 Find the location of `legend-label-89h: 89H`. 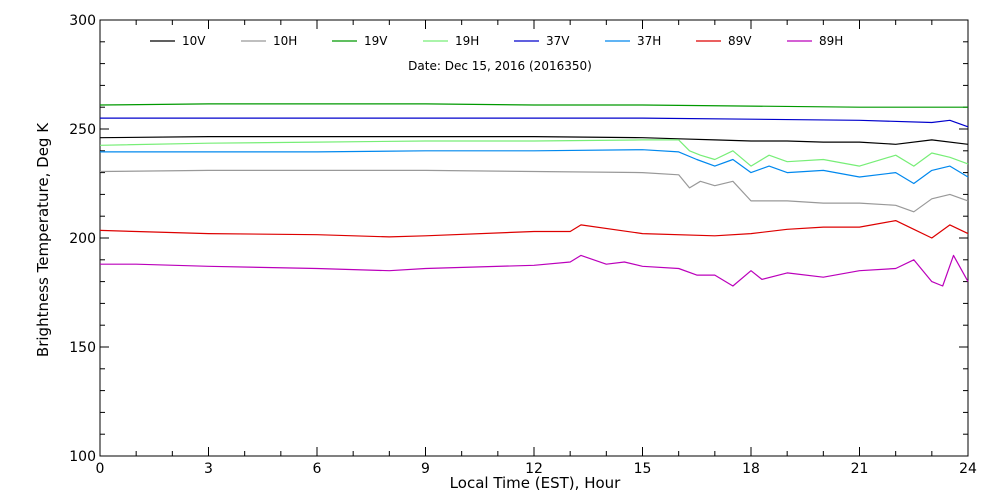

legend-label-89h: 89H is located at coordinates (831, 41).